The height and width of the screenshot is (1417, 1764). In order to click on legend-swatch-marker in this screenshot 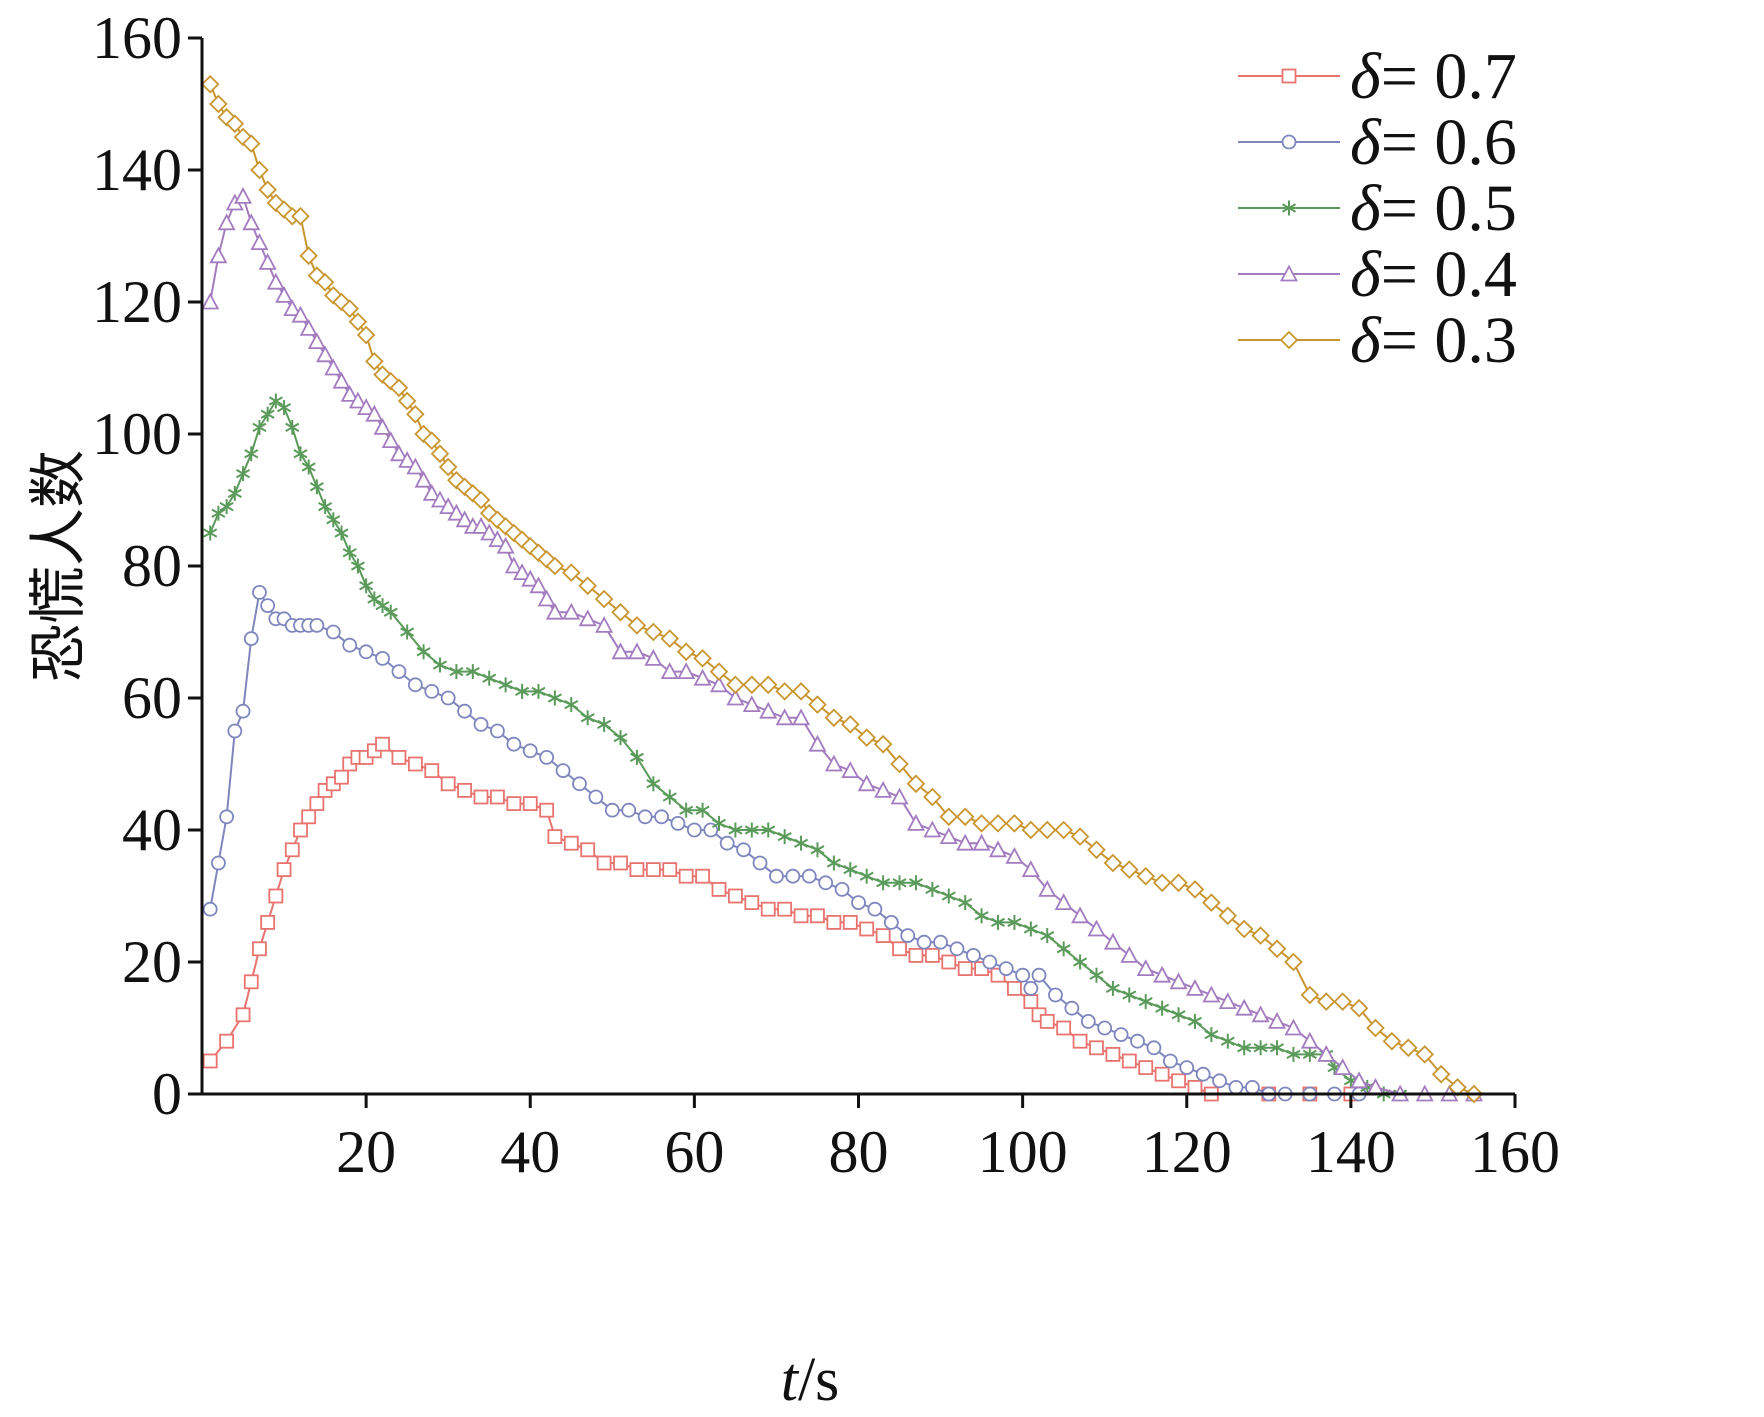, I will do `click(1289, 142)`.